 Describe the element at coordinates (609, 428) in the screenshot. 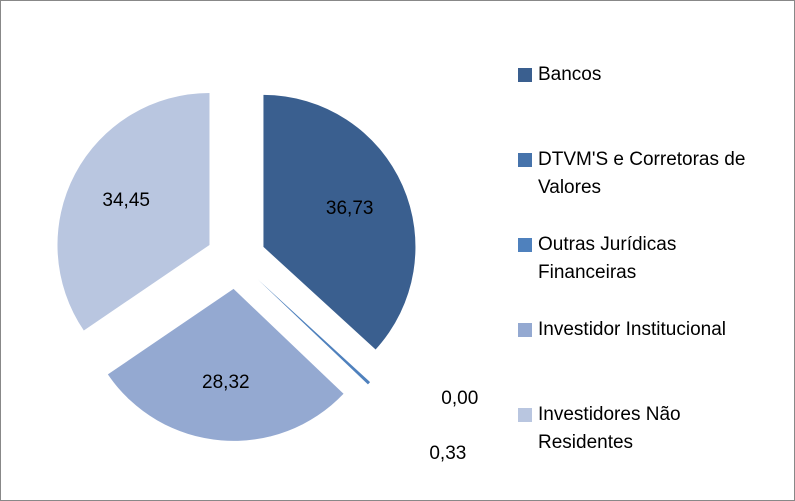

I see `legend-label: Investidores Não Residentes` at that location.